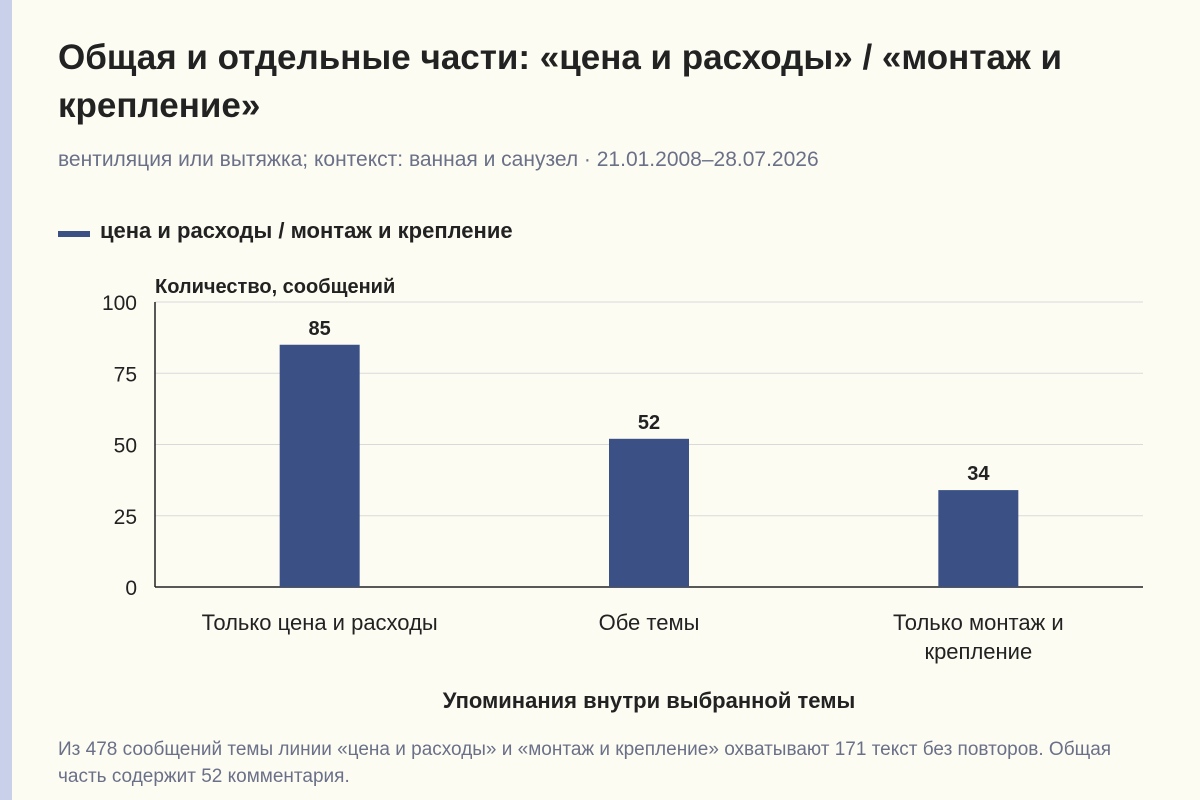 This screenshot has height=800, width=1200. Describe the element at coordinates (131, 588) in the screenshot. I see `y-tick-label: 0` at that location.